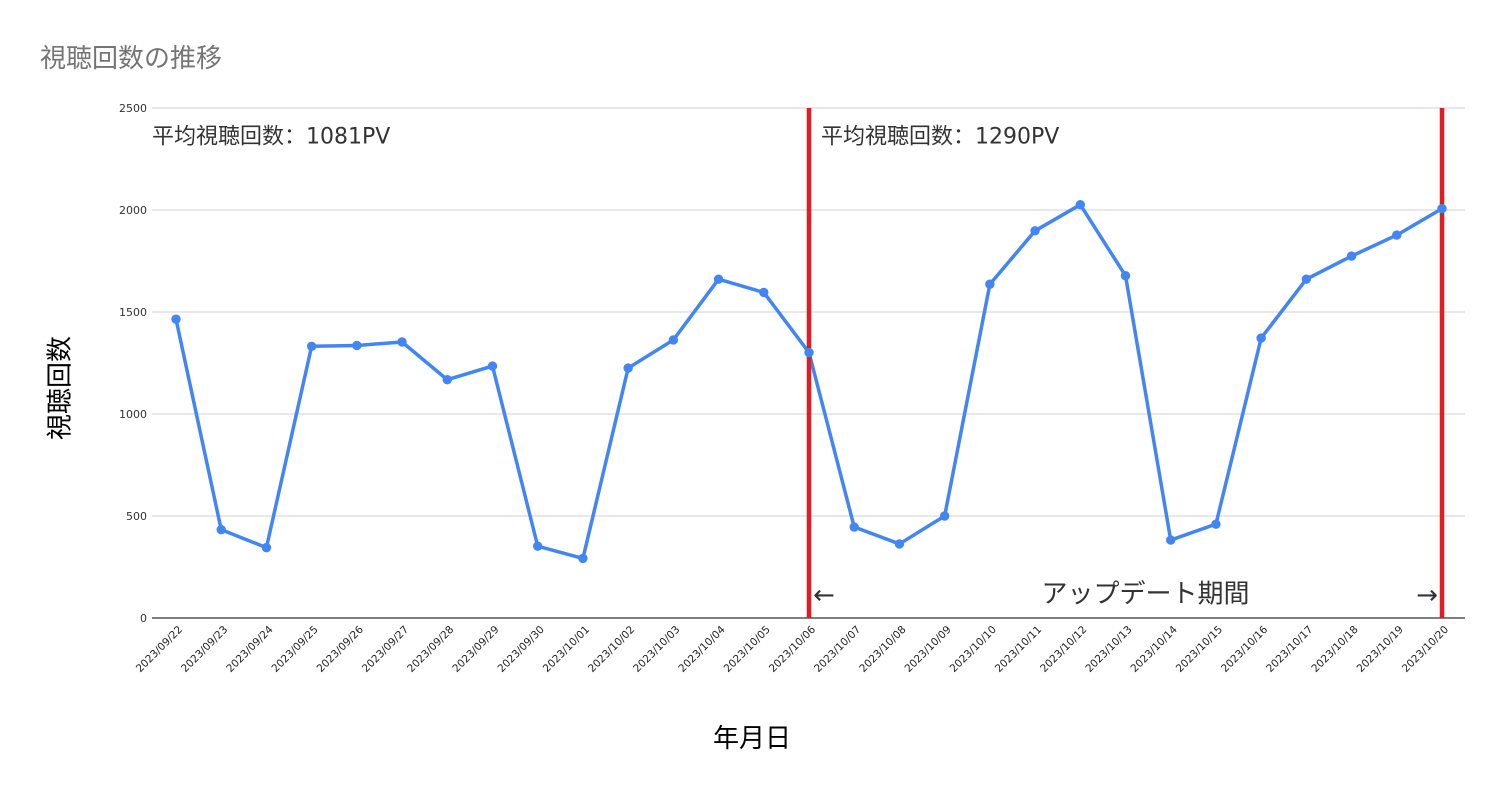 The image size is (1504, 793). What do you see at coordinates (1289, 649) in the screenshot?
I see `x-tick-label: 2023/10/17` at bounding box center [1289, 649].